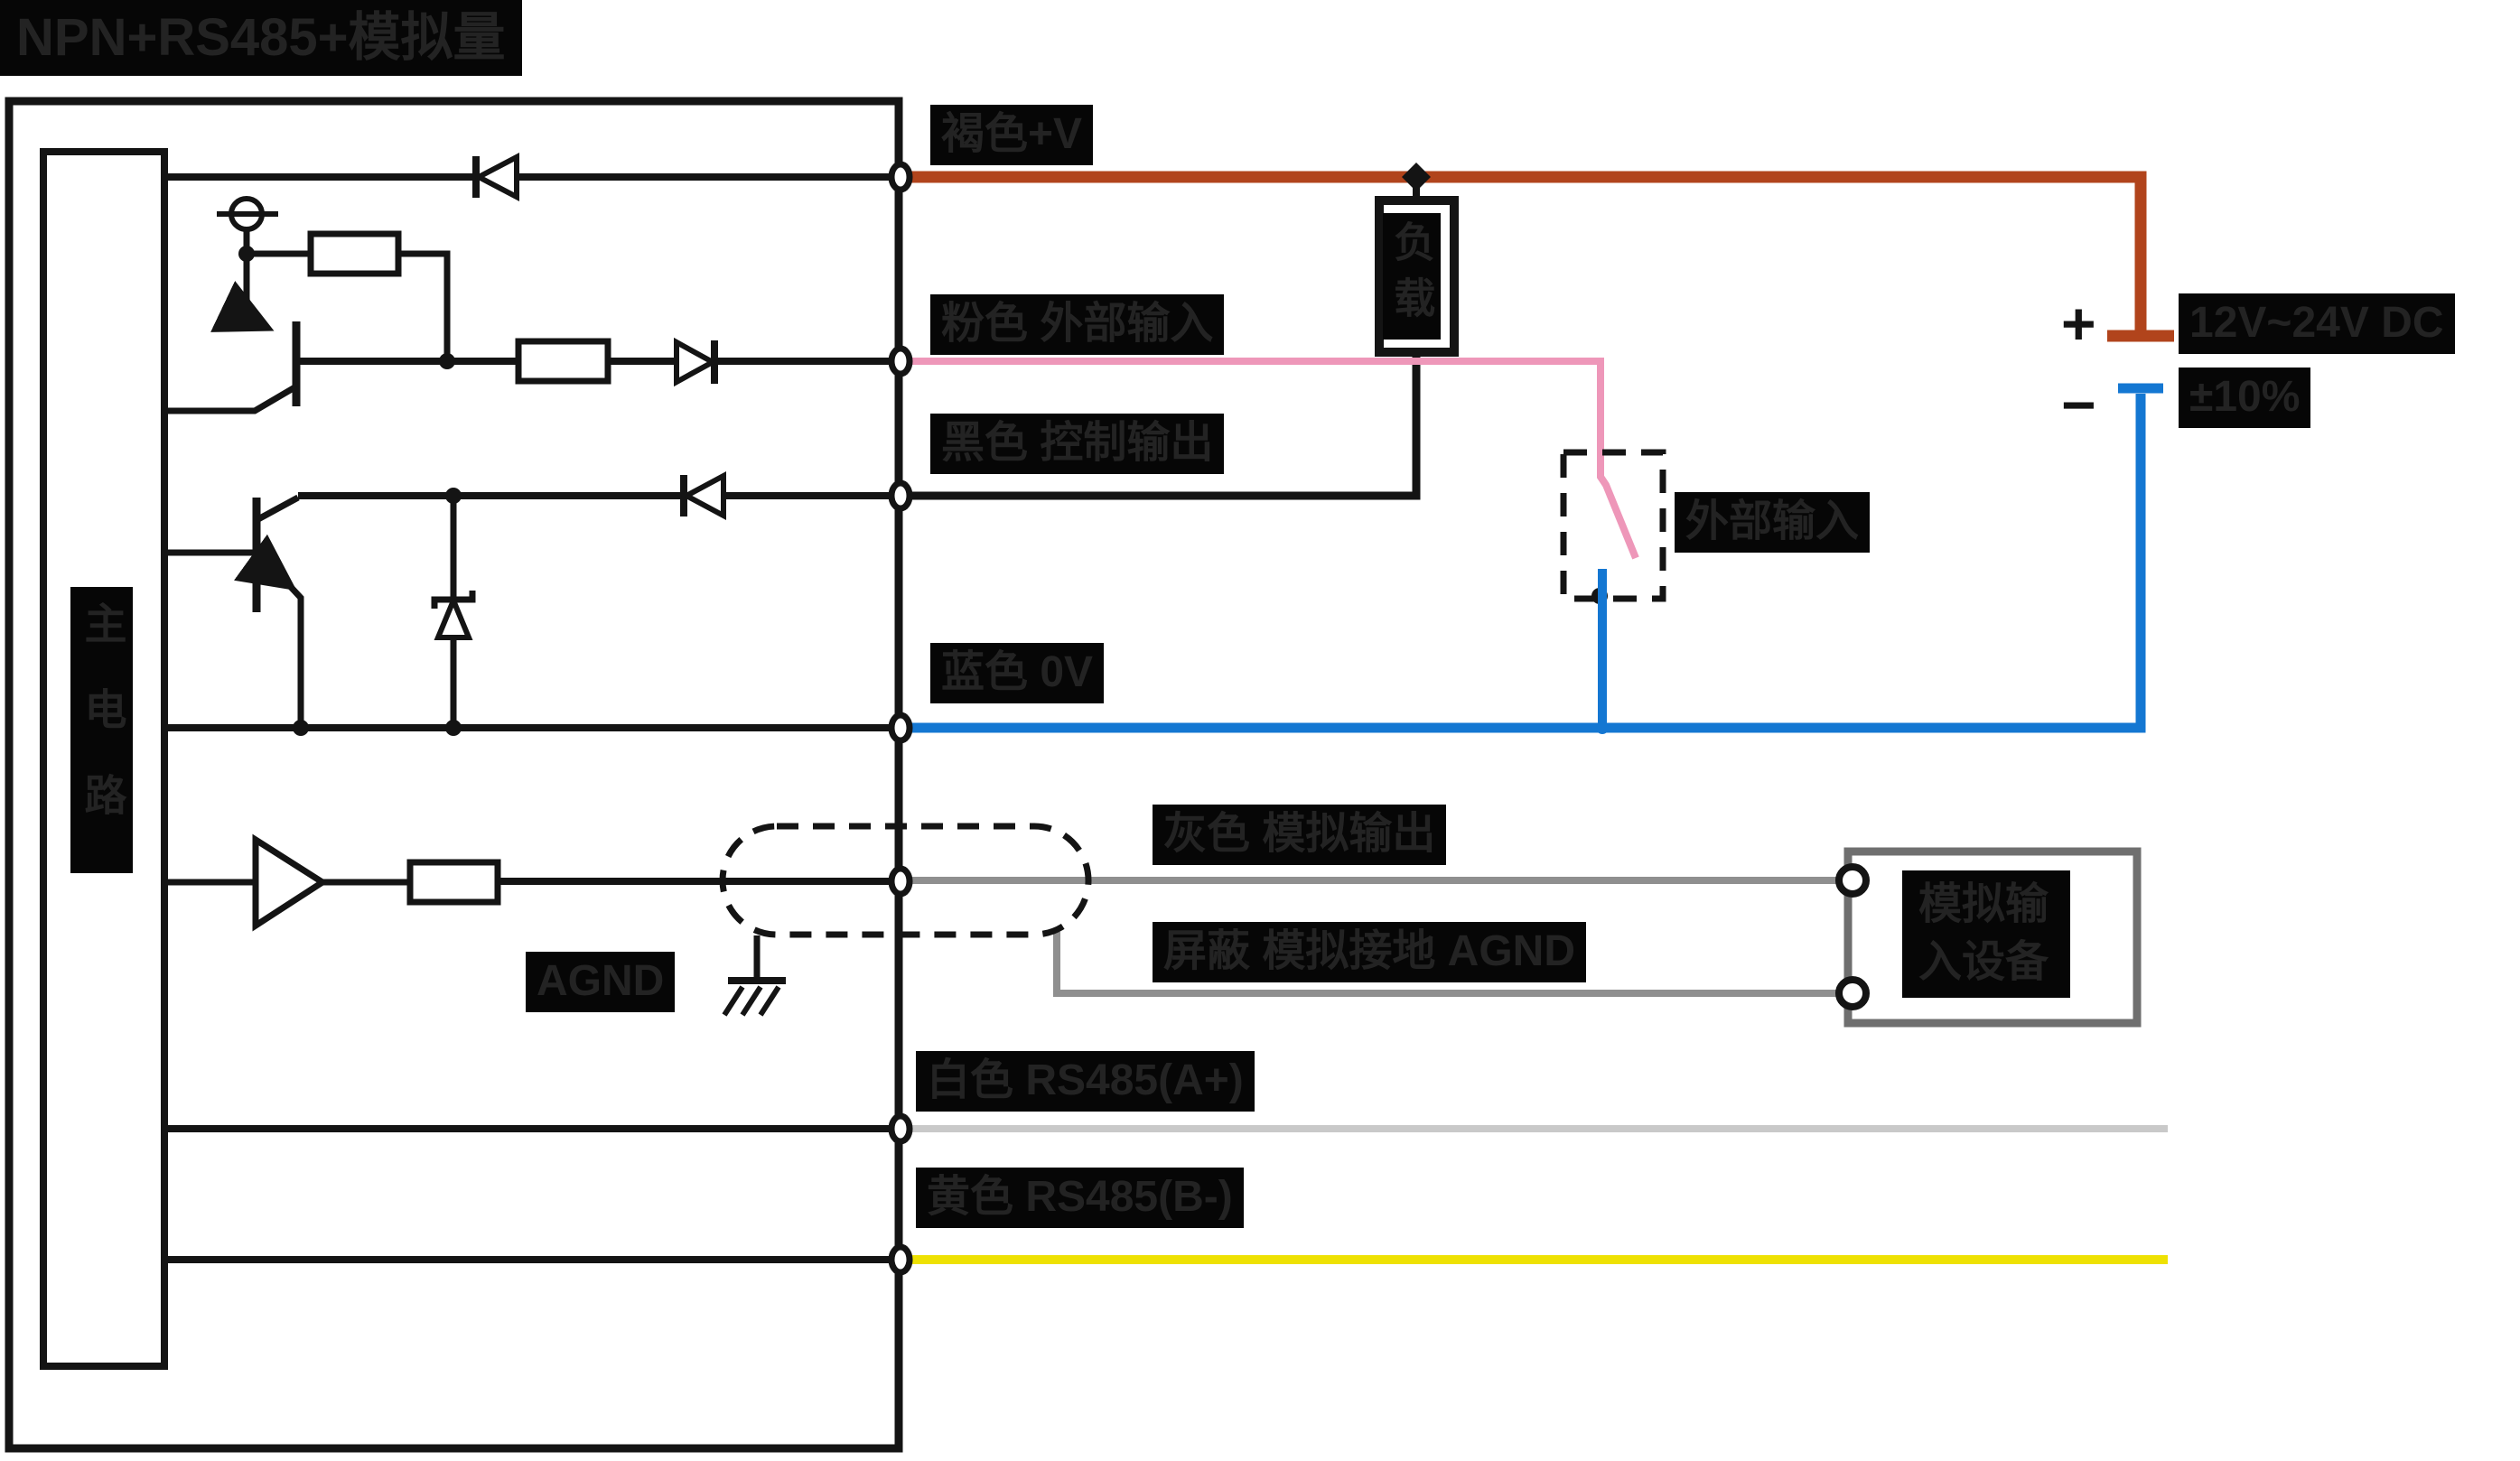 This screenshot has height=1461, width=2520. Describe the element at coordinates (1012, 135) in the screenshot. I see `label-brown-wire: 褐色+V` at that location.